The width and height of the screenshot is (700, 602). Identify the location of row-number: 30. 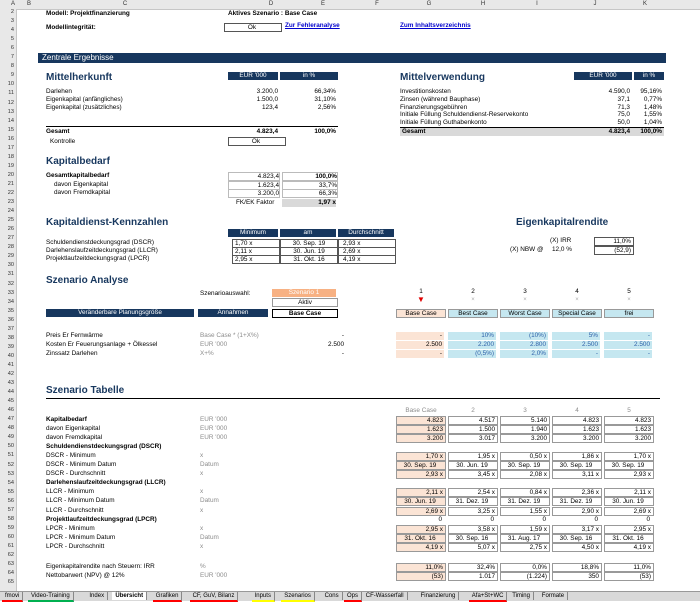
(10, 265).